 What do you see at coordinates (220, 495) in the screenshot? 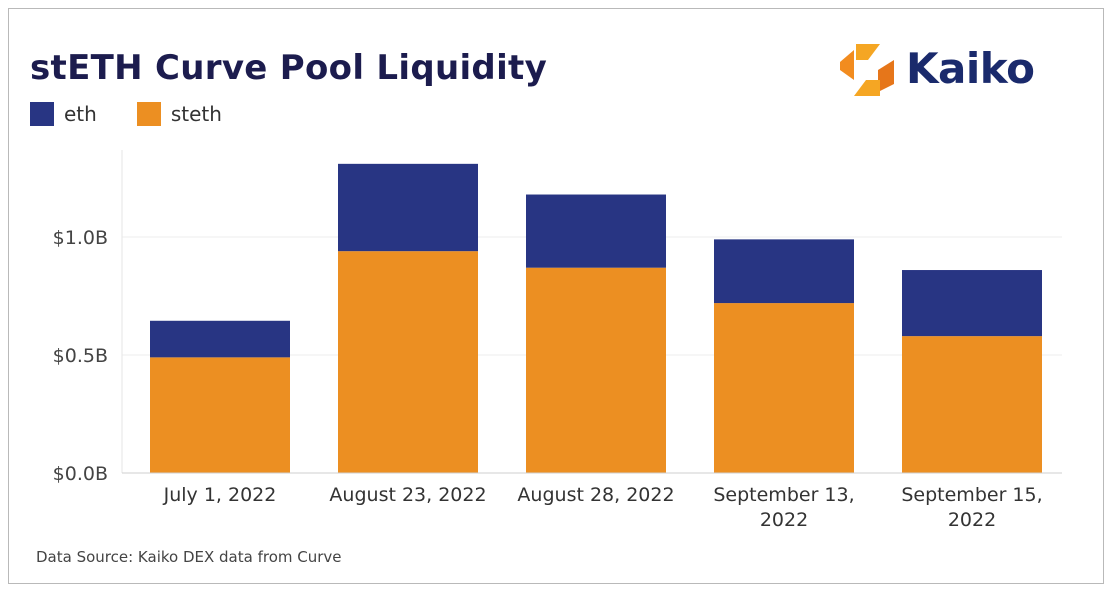
I see `x-tick-label: July 1, 2022` at bounding box center [220, 495].